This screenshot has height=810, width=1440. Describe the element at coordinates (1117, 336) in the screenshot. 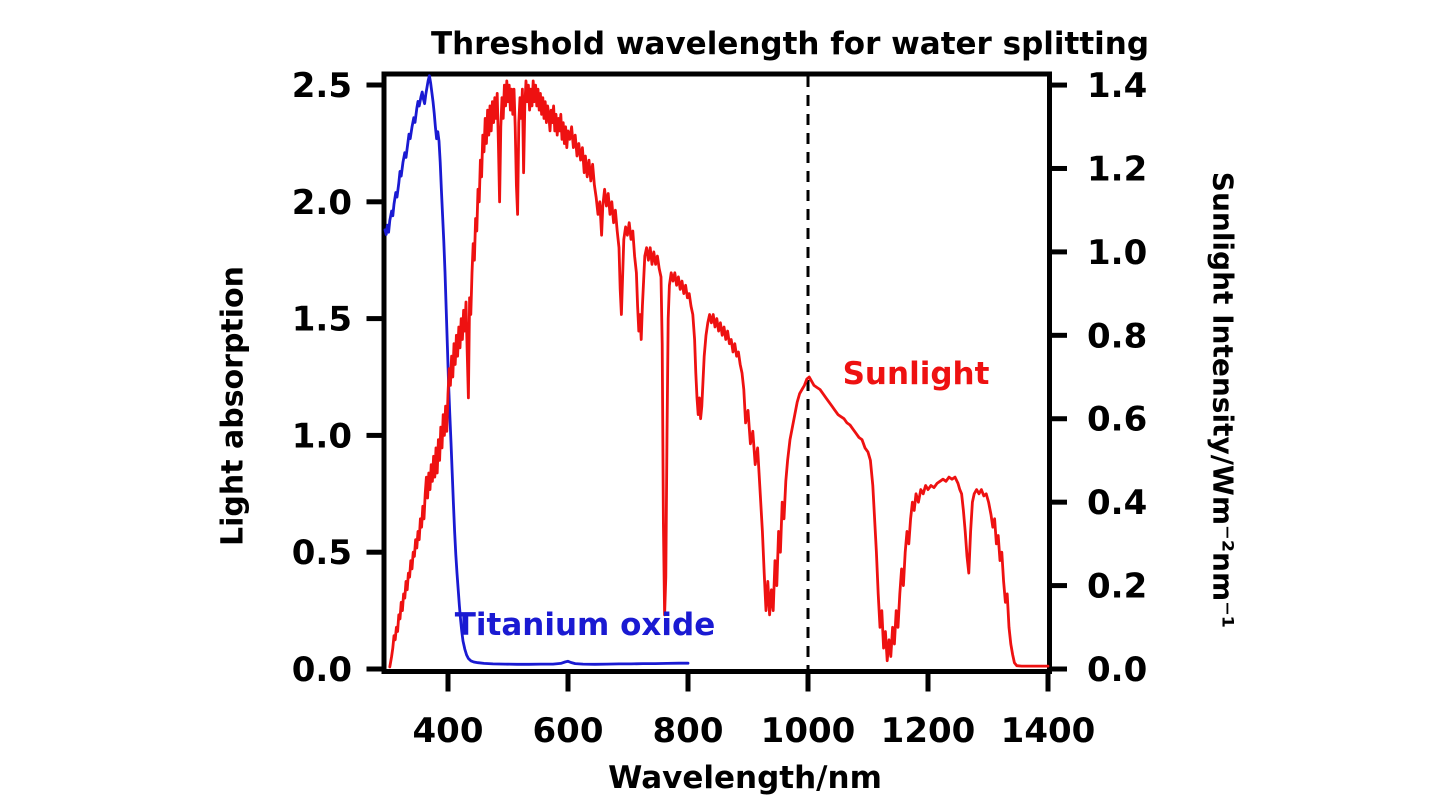

I see `right-tick-label: 0.8` at that location.